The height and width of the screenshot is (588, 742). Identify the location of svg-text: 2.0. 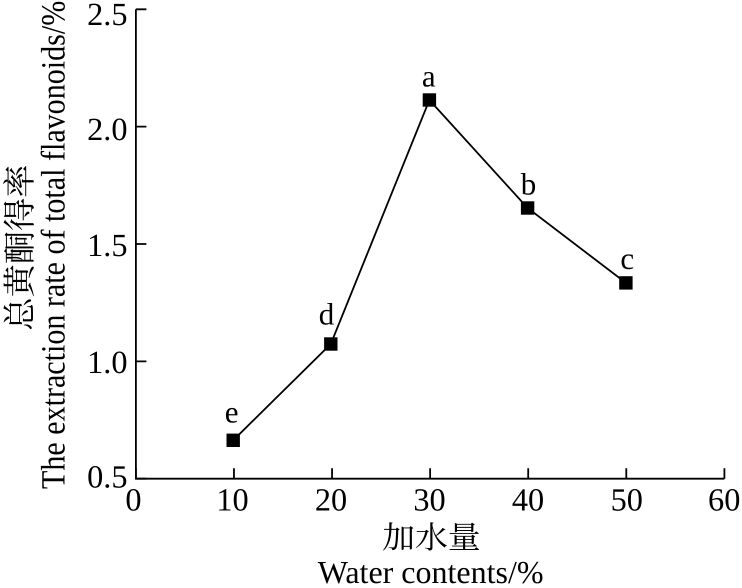
(107, 129).